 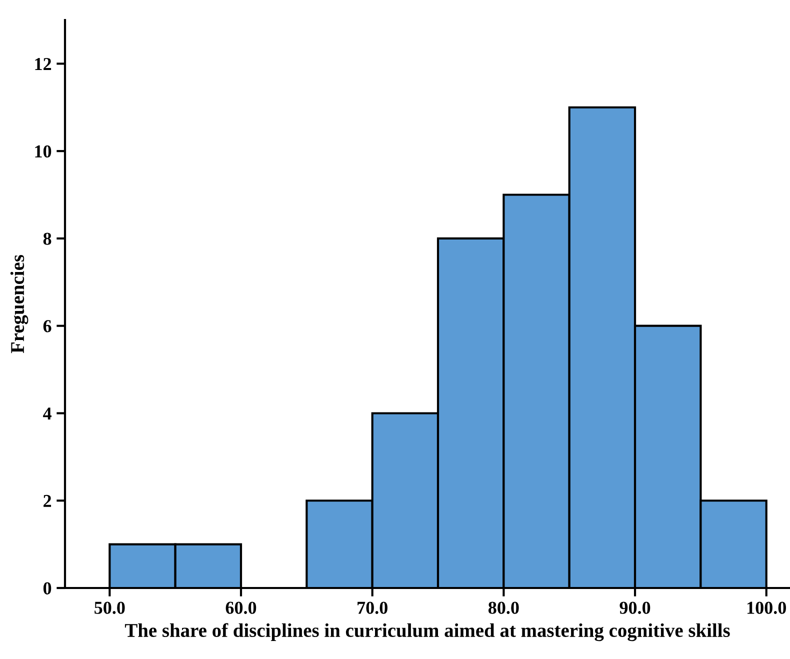 What do you see at coordinates (241, 608) in the screenshot?
I see `x-tick-label: 60.0` at bounding box center [241, 608].